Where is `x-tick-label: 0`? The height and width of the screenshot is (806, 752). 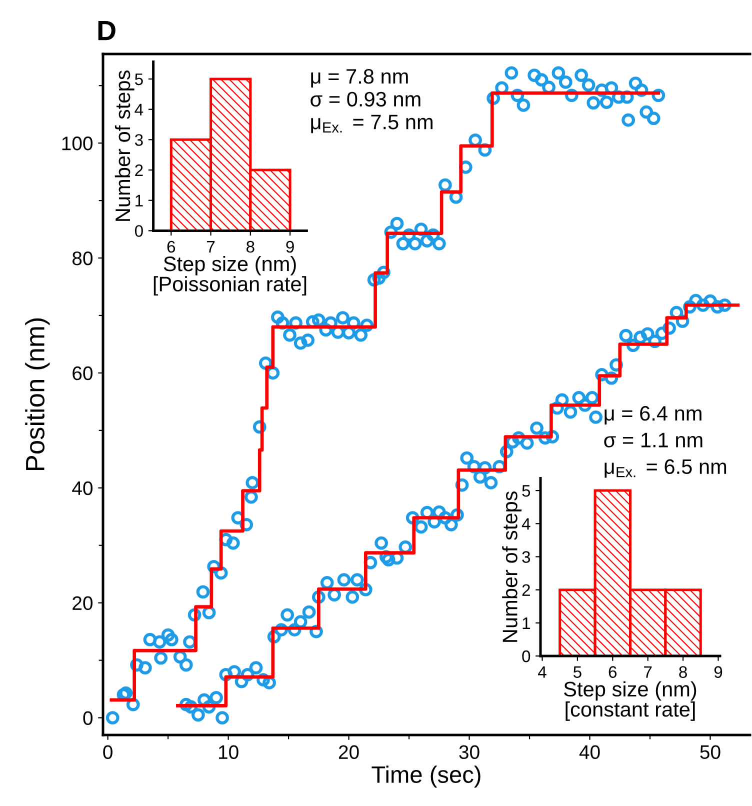
x-tick-label: 0 is located at coordinates (107, 752).